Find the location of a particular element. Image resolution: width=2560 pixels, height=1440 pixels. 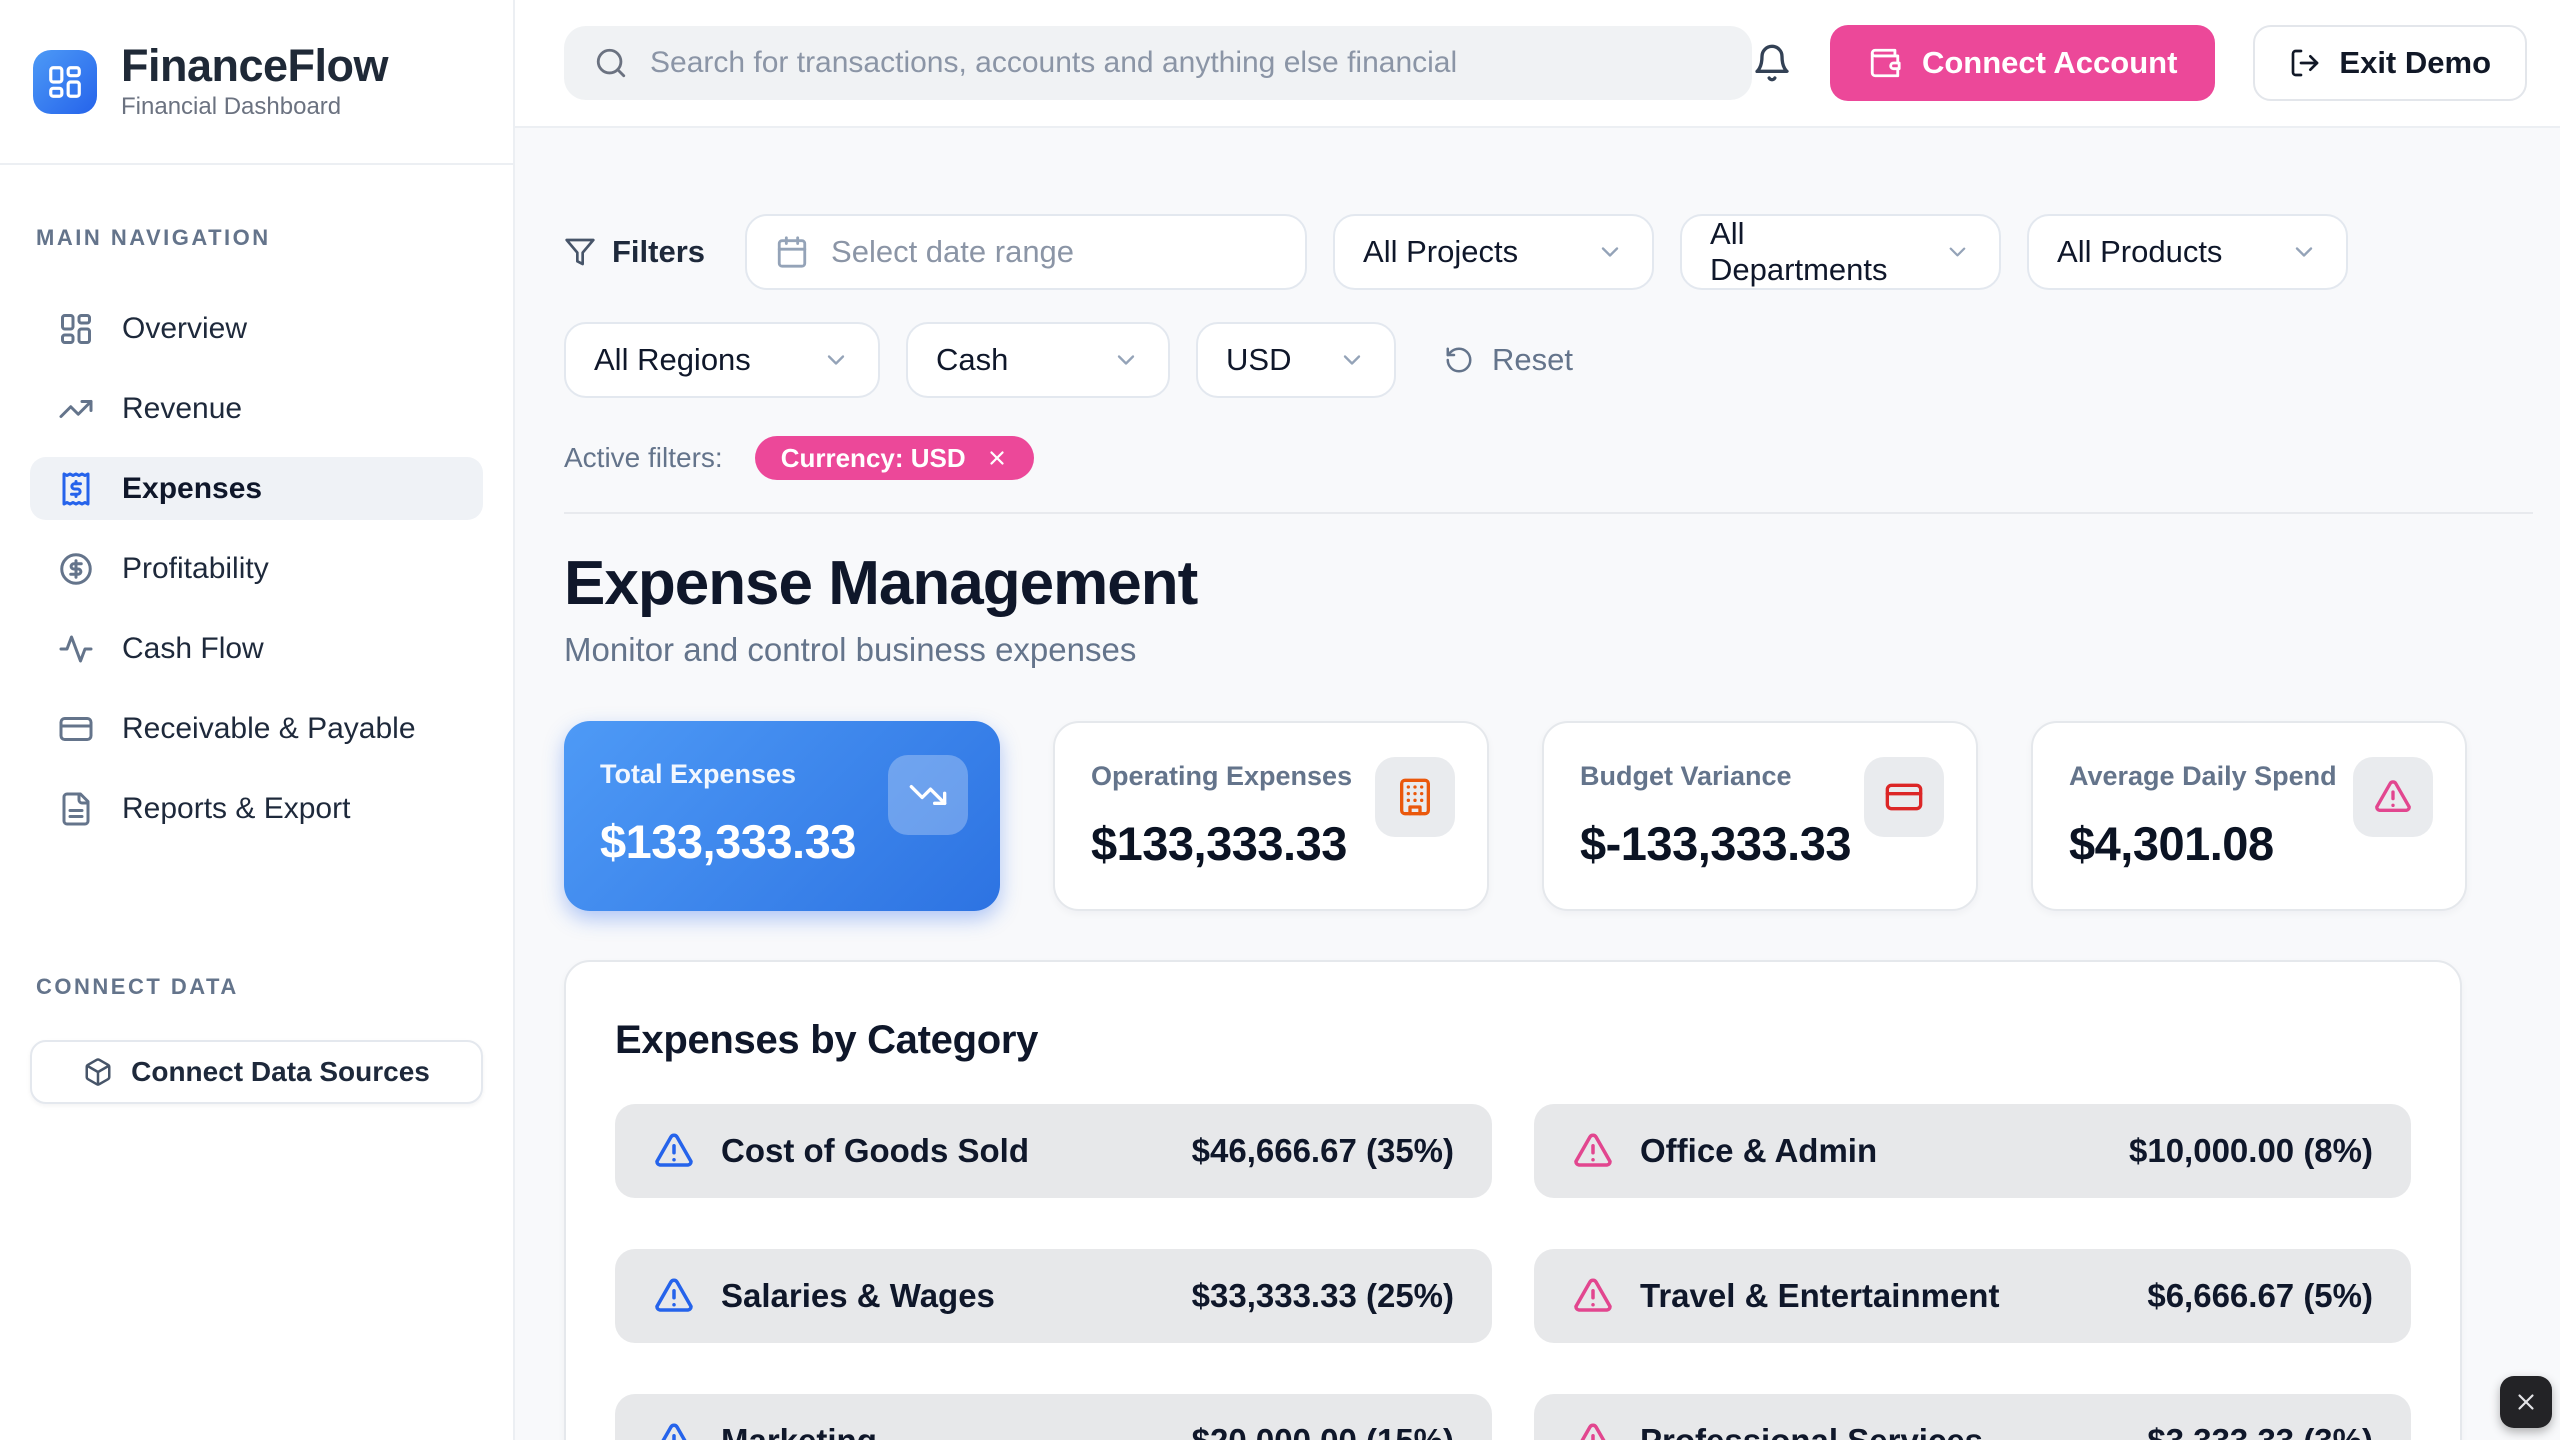

activity-icon is located at coordinates (76, 648).